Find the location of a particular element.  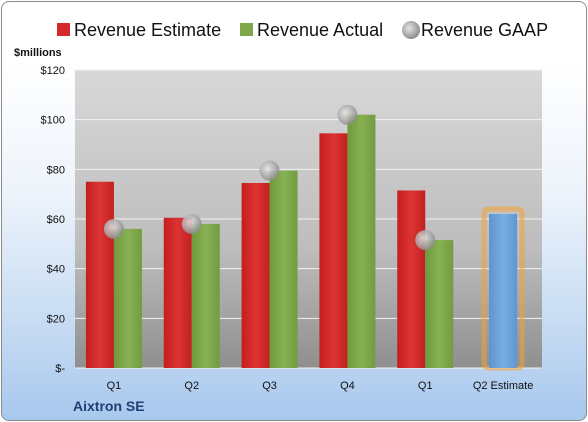

x-tick-label: Q2 is located at coordinates (191, 386).